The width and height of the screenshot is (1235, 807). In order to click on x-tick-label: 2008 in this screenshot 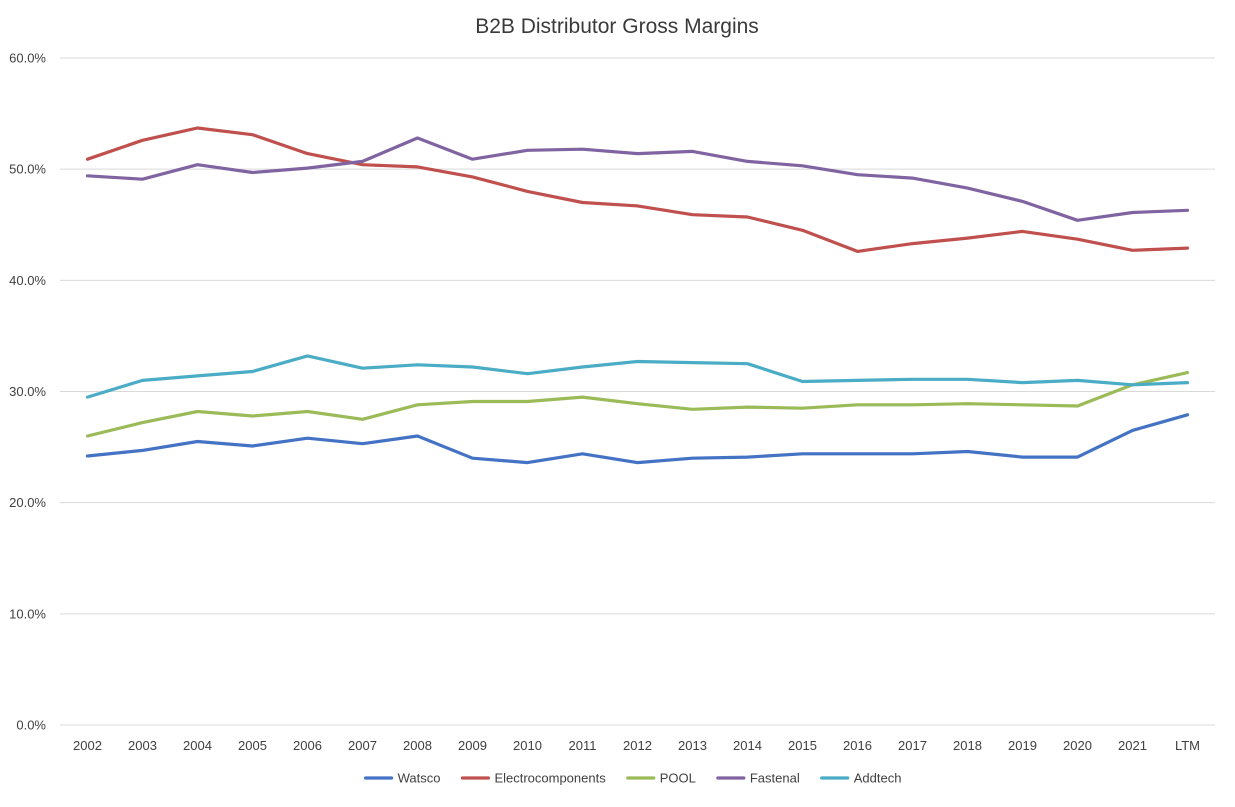, I will do `click(417, 745)`.